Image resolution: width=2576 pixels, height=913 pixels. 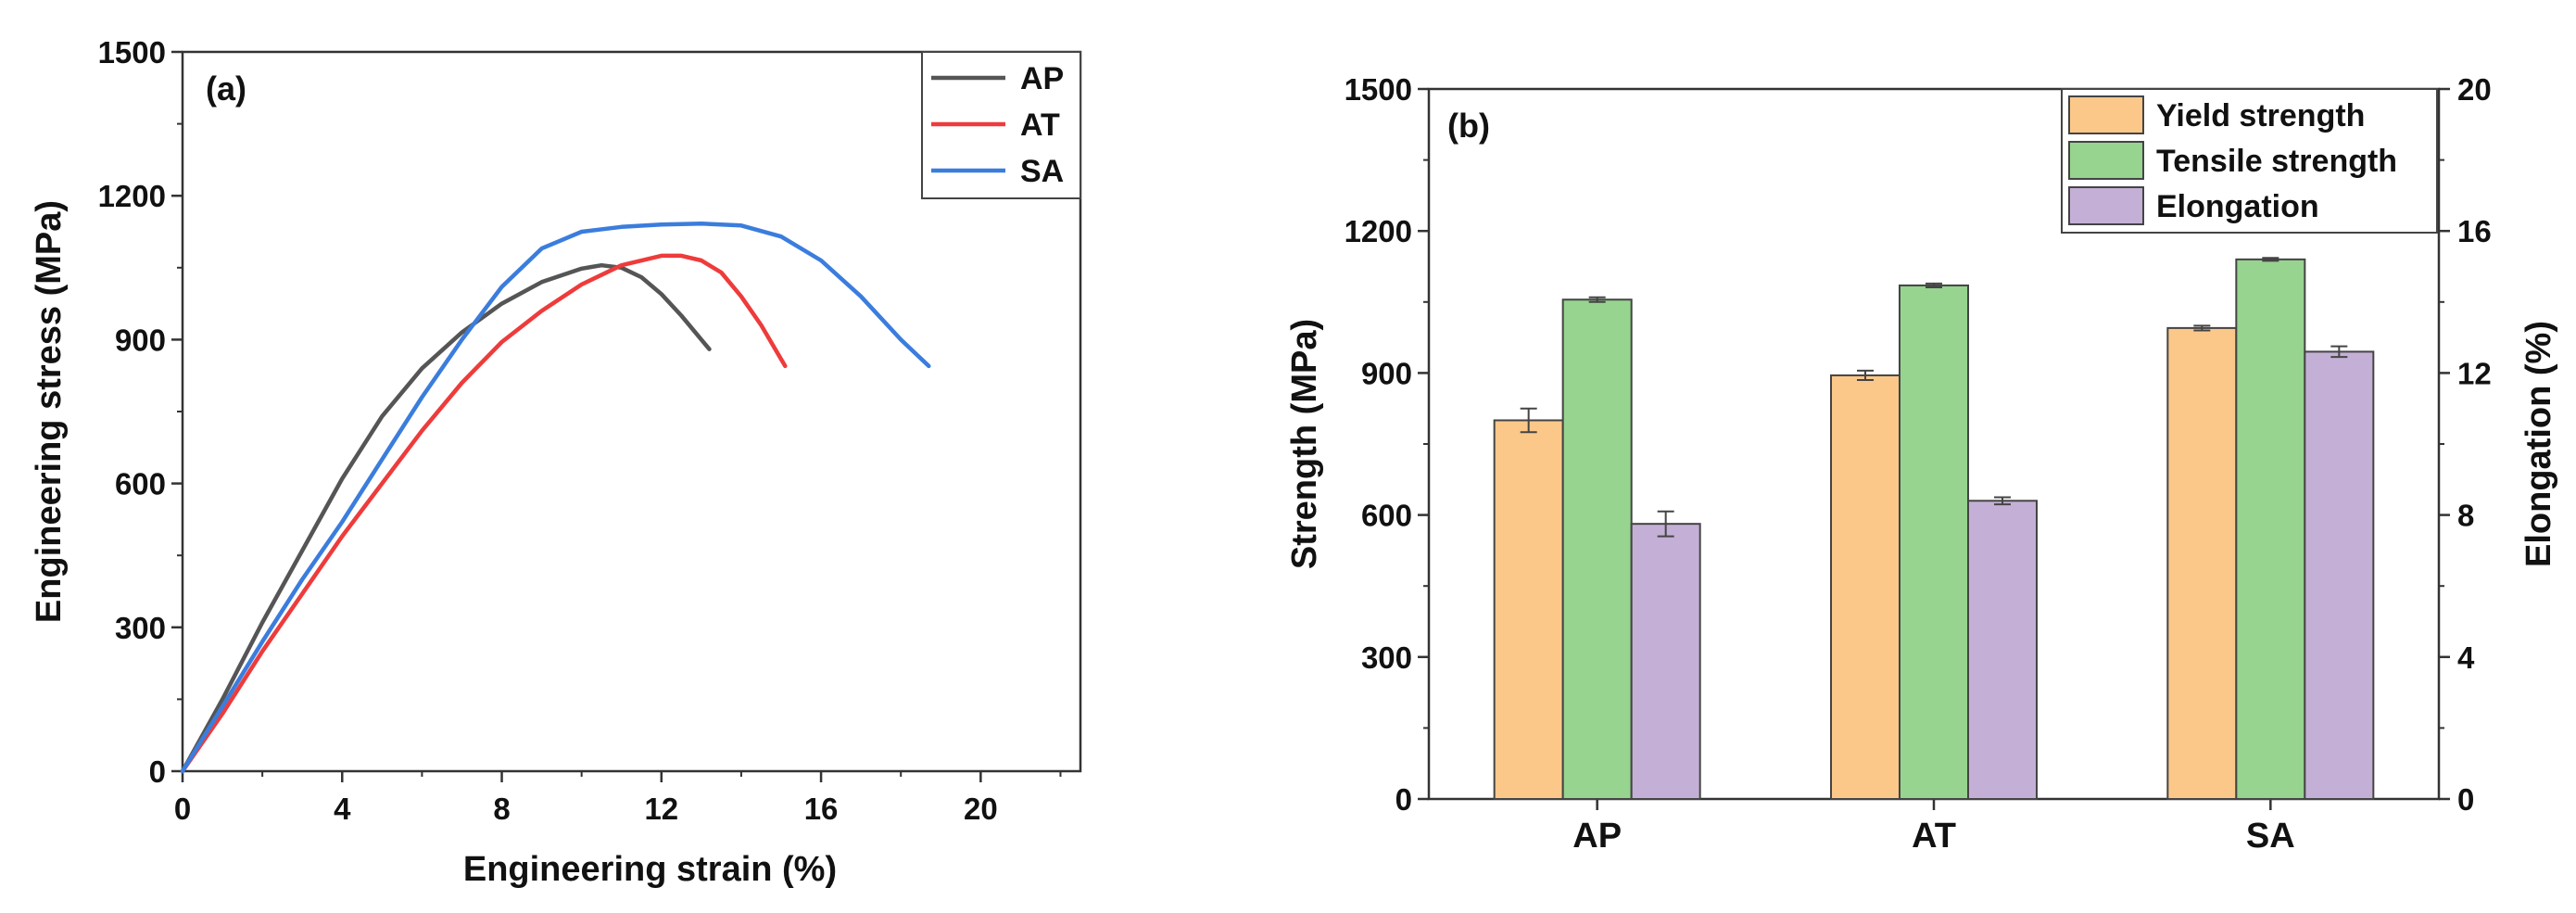 What do you see at coordinates (2106, 205) in the screenshot?
I see `legend-swatch-elongation` at bounding box center [2106, 205].